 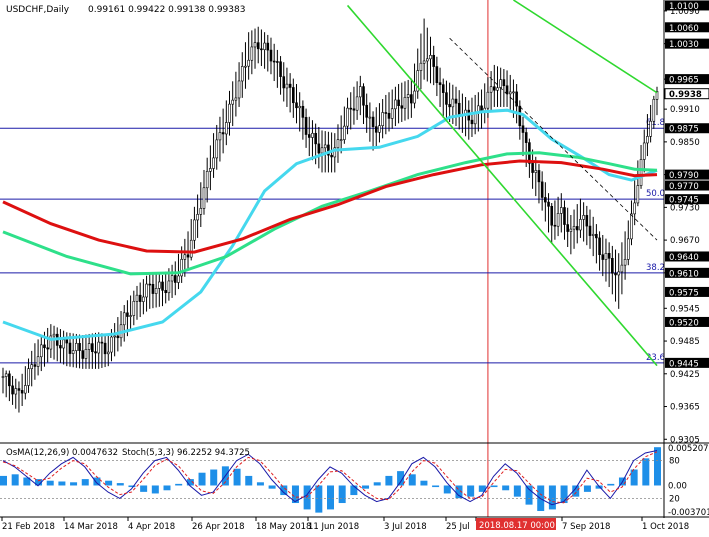 I want to click on current-price-label: 0.9938, so click(x=685, y=95).